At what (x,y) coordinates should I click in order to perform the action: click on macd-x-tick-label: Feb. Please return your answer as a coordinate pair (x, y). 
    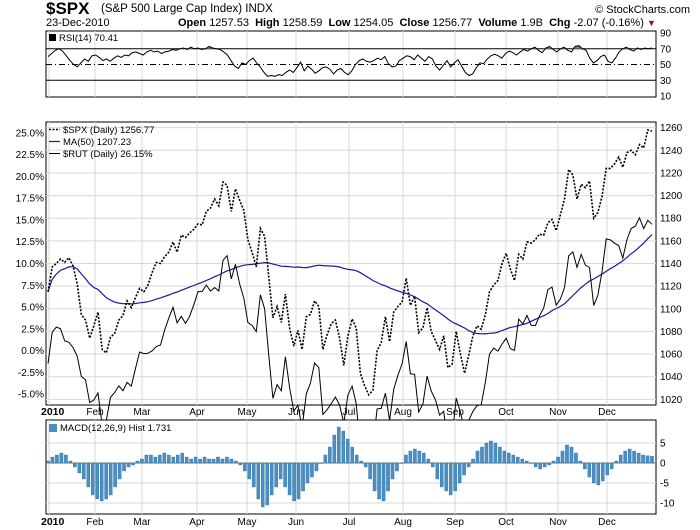
    Looking at the image, I should click on (95, 522).